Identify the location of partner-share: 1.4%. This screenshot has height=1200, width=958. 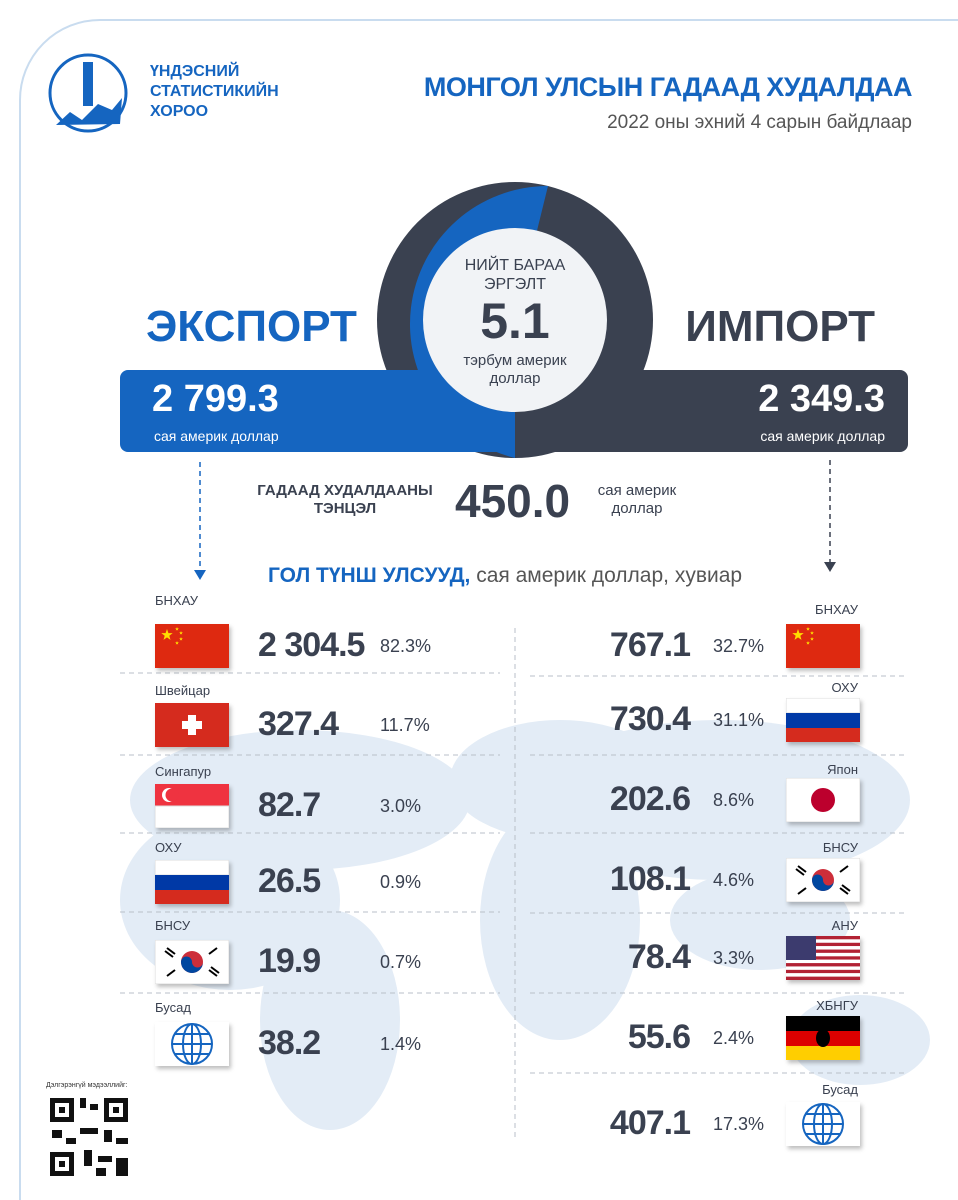
(401, 1044).